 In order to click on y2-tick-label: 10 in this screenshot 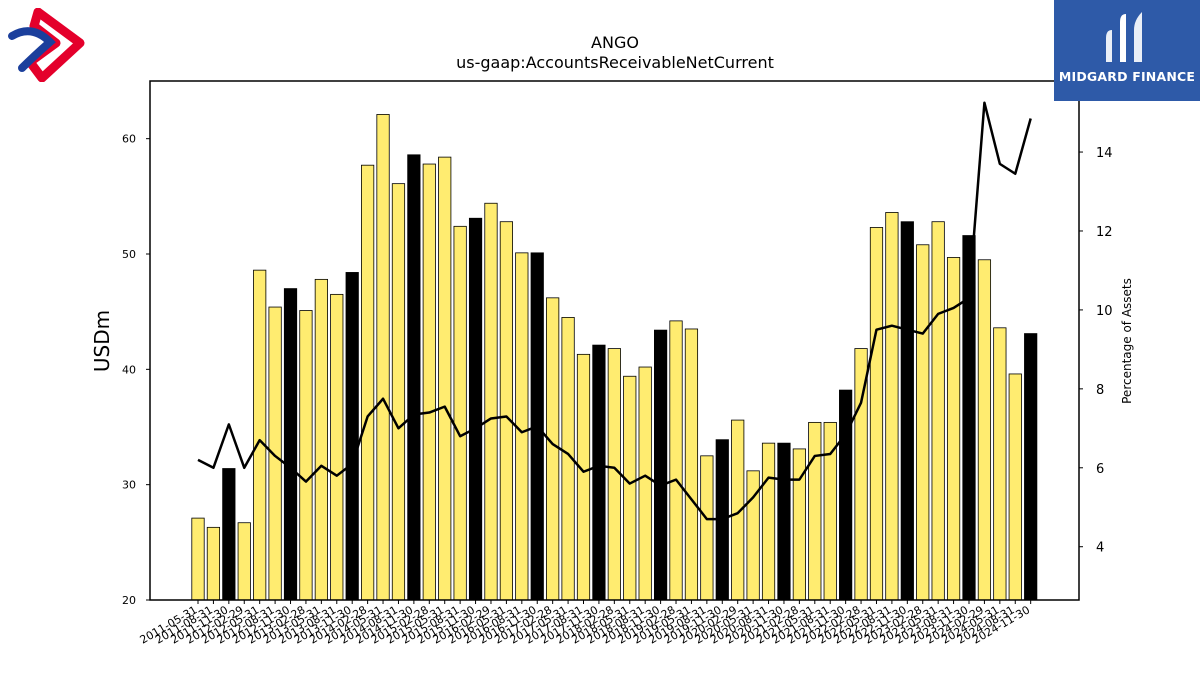, I will do `click(1104, 311)`.